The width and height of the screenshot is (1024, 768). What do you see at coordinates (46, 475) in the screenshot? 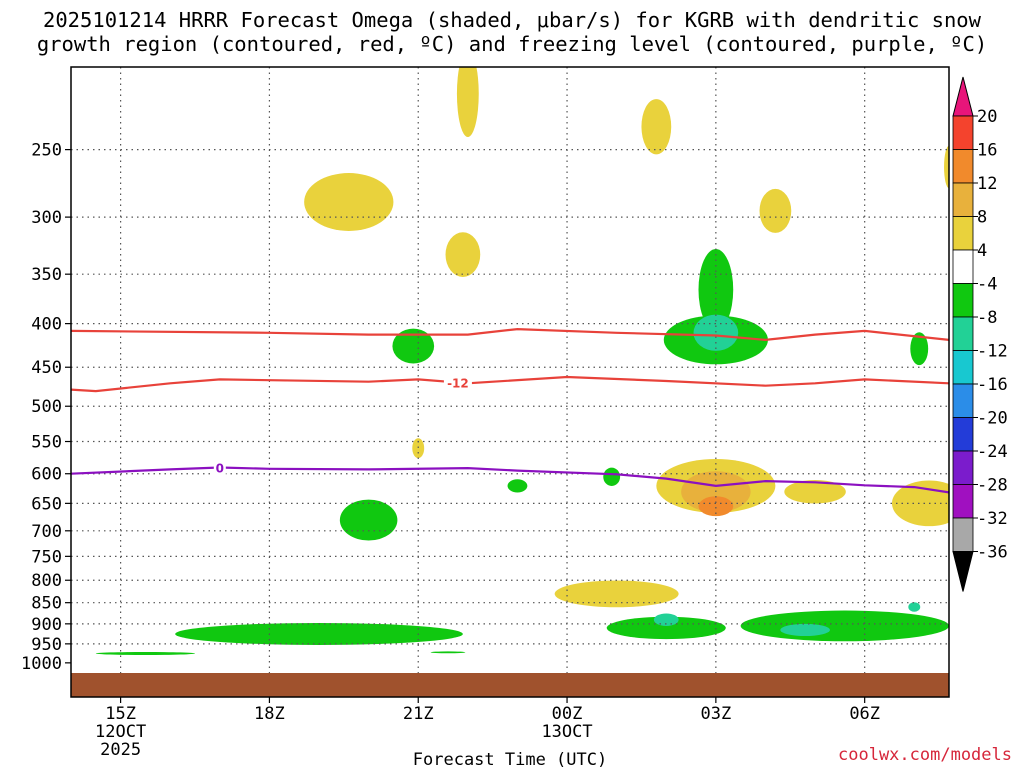
I see `y-tick-label-600: 600` at bounding box center [46, 475].